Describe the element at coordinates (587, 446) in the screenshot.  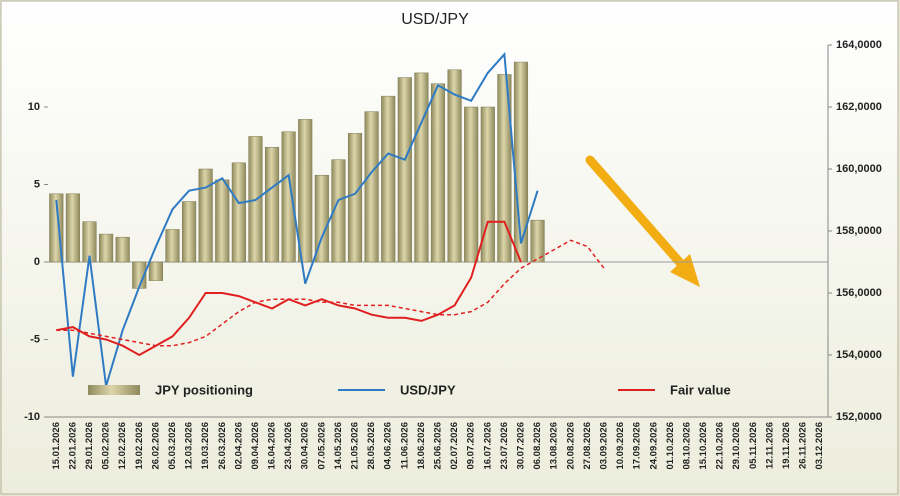
I see `x-tick-label: 27.08.2026` at that location.